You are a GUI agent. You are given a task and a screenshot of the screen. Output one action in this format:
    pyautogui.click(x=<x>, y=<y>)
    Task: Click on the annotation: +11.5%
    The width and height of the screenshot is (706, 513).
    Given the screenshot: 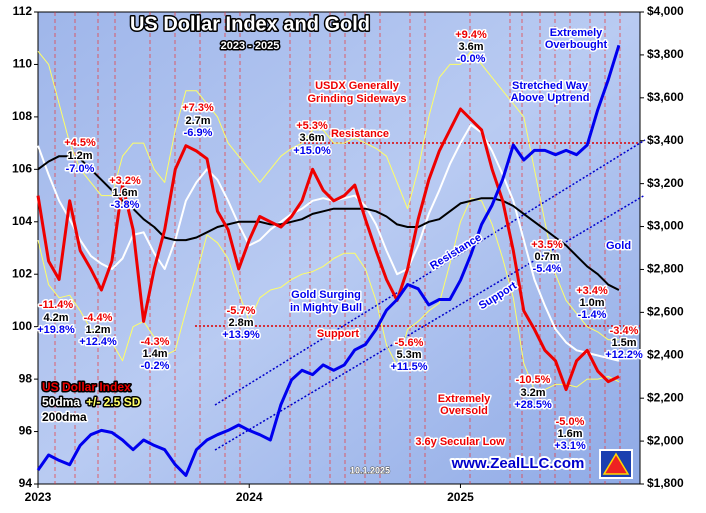 What is the action you would take?
    pyautogui.click(x=408, y=367)
    